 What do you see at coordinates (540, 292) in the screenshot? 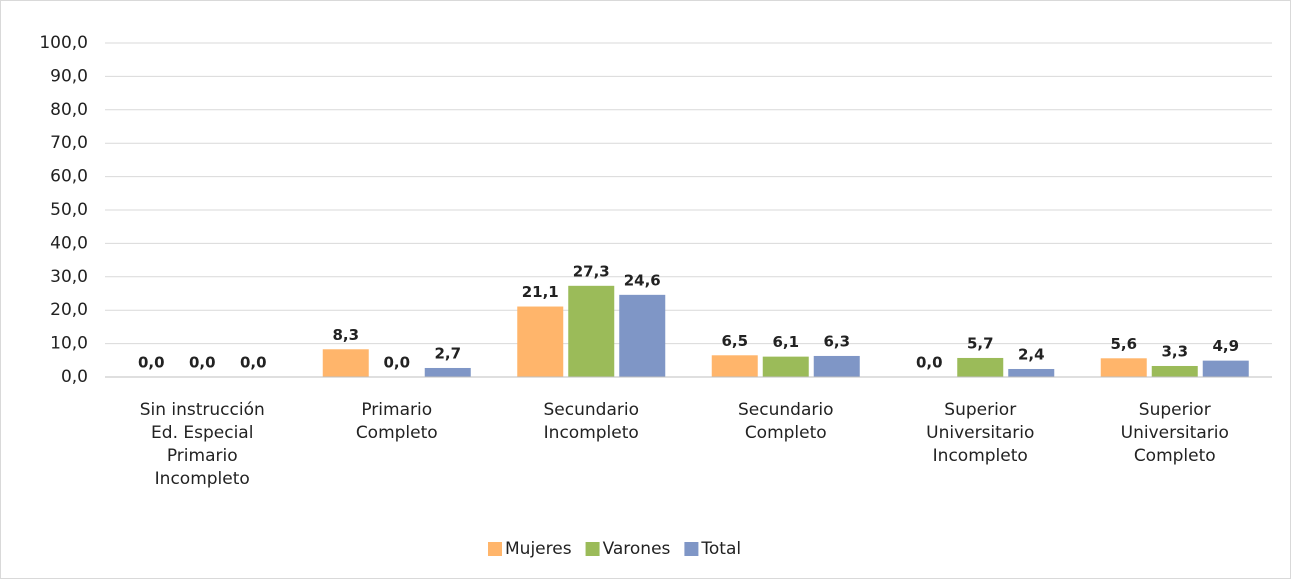
I see `value-label: 21,1` at bounding box center [540, 292].